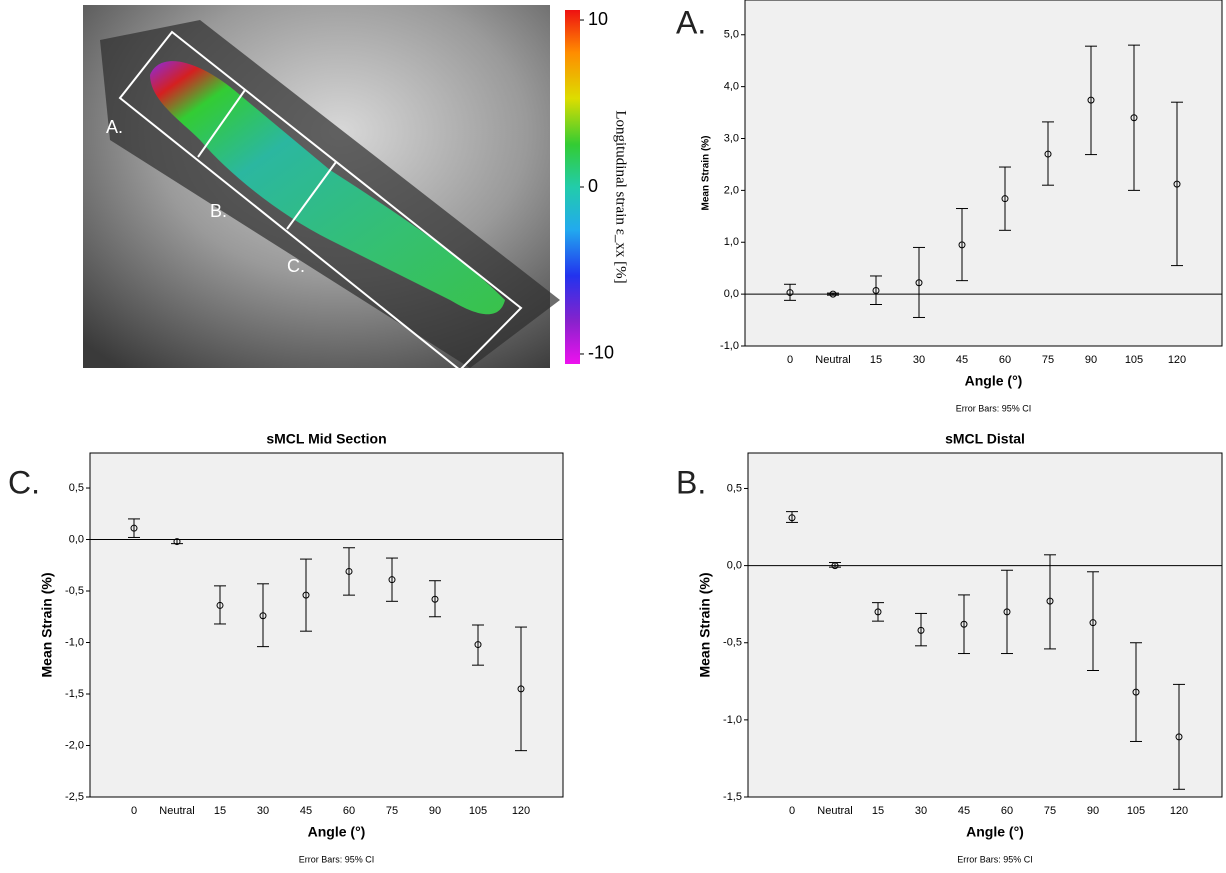 The width and height of the screenshot is (1226, 873). What do you see at coordinates (731, 35) in the screenshot?
I see `y-tick-label: 5,0` at bounding box center [731, 35].